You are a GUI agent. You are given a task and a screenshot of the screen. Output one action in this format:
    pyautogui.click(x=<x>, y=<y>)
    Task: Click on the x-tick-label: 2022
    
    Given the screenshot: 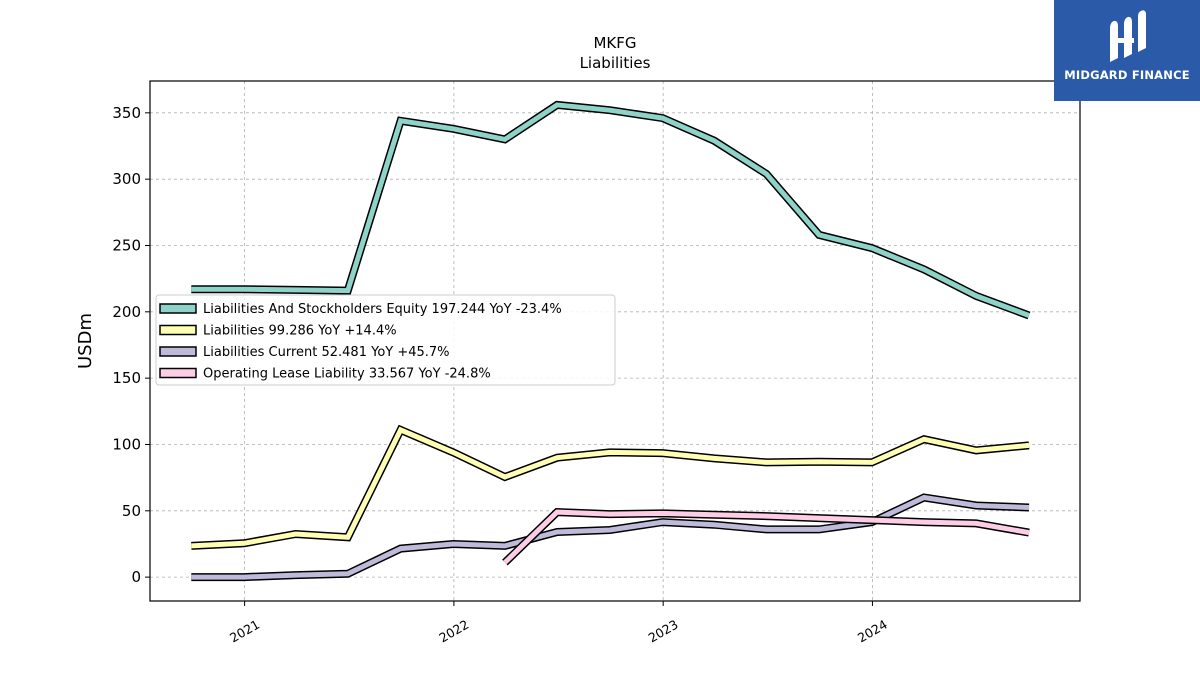 What is the action you would take?
    pyautogui.click(x=453, y=631)
    